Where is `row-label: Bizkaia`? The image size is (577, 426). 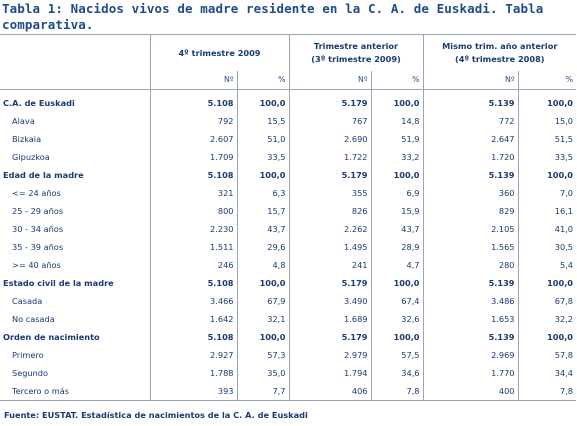 row-label: Bizkaia is located at coordinates (27, 139).